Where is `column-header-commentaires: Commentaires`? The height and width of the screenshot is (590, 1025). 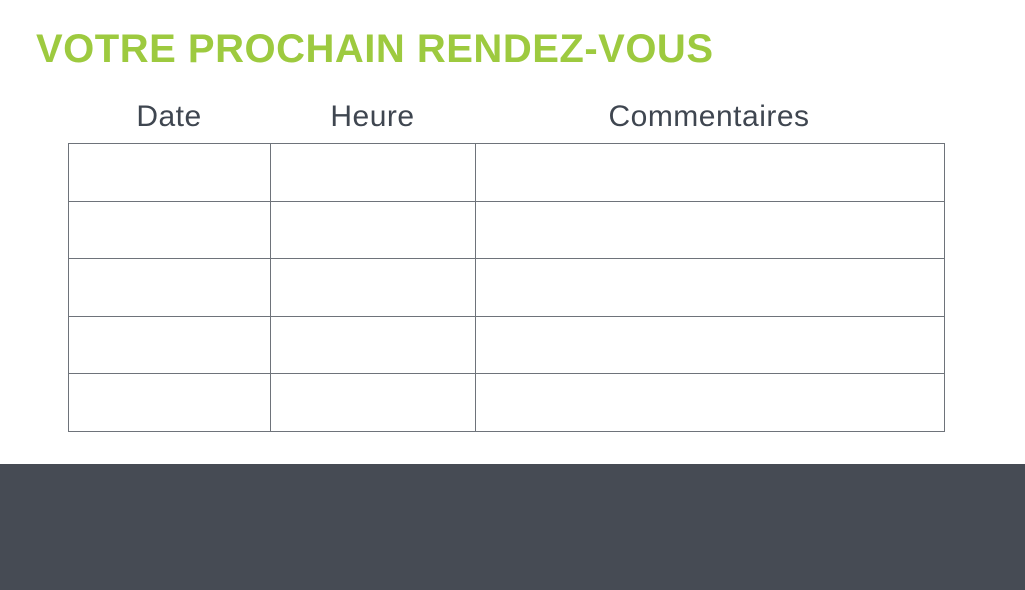
column-header-commentaires: Commentaires is located at coordinates (709, 116).